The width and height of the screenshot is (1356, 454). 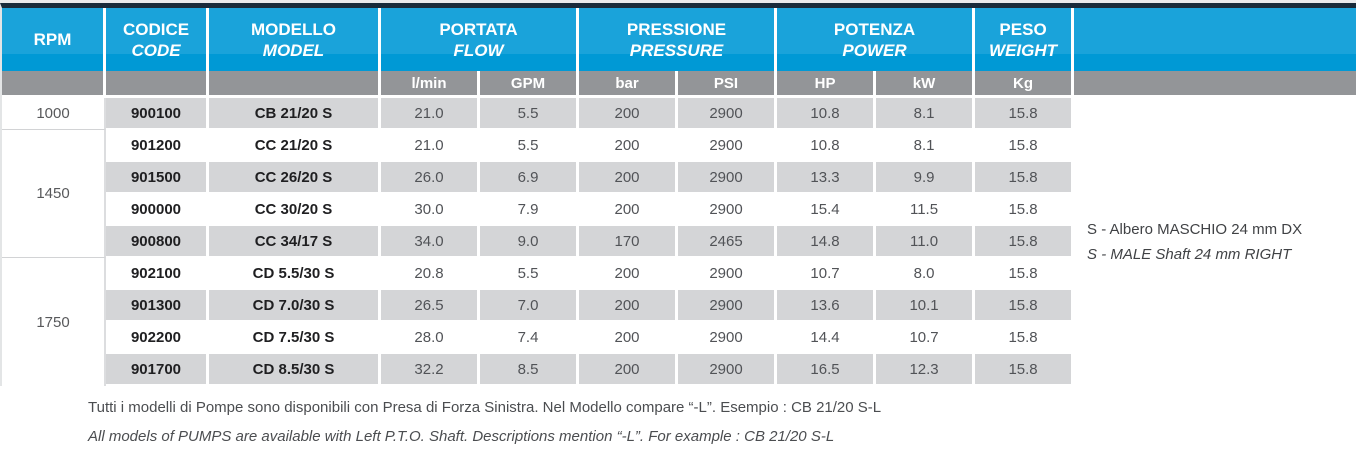 I want to click on cell-power-kw: 8.0, so click(x=926, y=274).